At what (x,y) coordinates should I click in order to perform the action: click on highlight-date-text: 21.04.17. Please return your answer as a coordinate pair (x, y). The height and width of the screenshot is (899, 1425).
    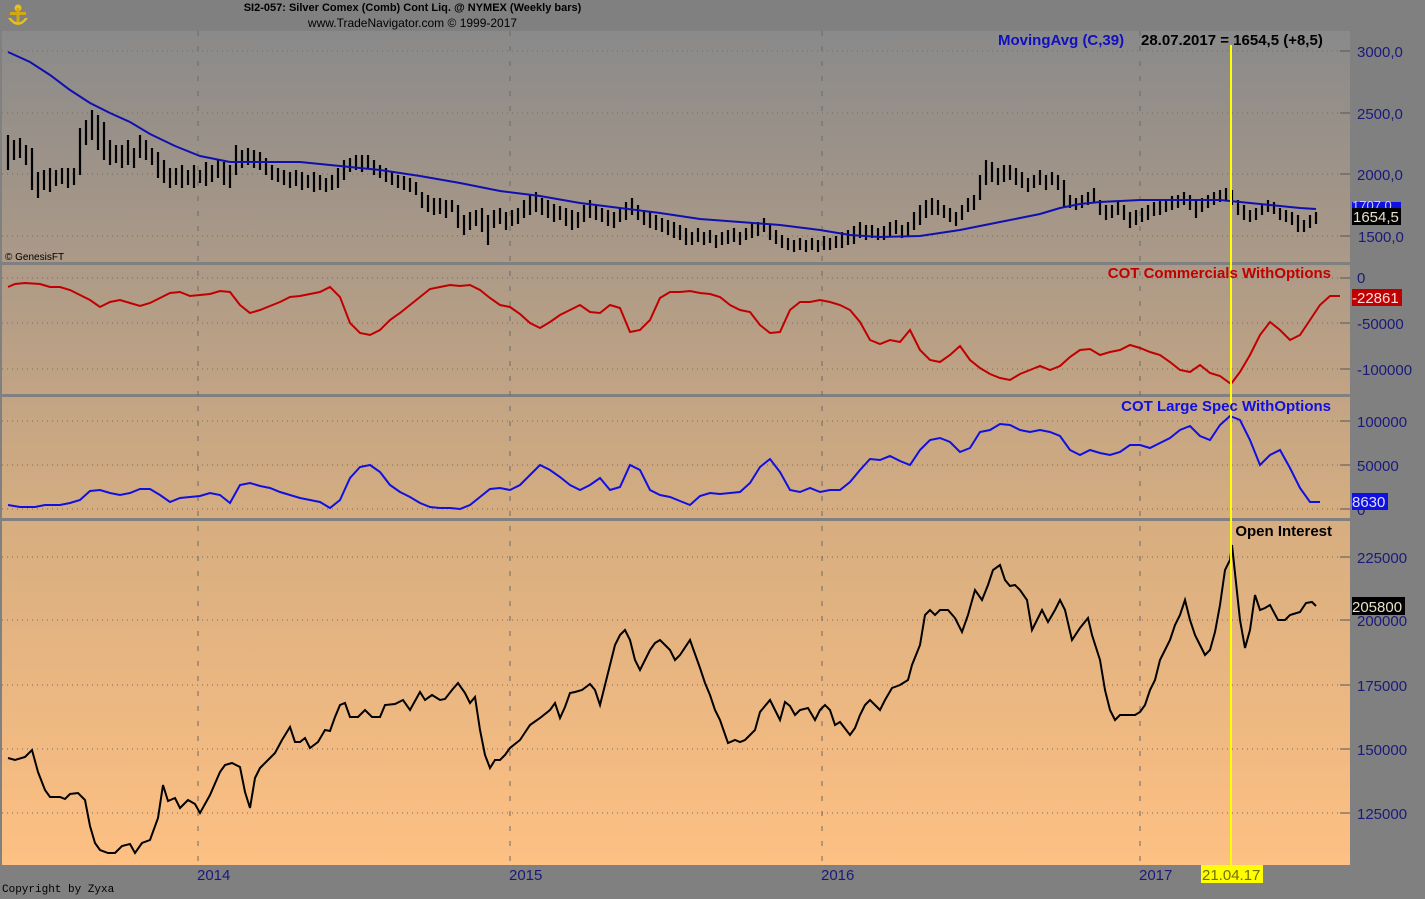
    Looking at the image, I should click on (1231, 875).